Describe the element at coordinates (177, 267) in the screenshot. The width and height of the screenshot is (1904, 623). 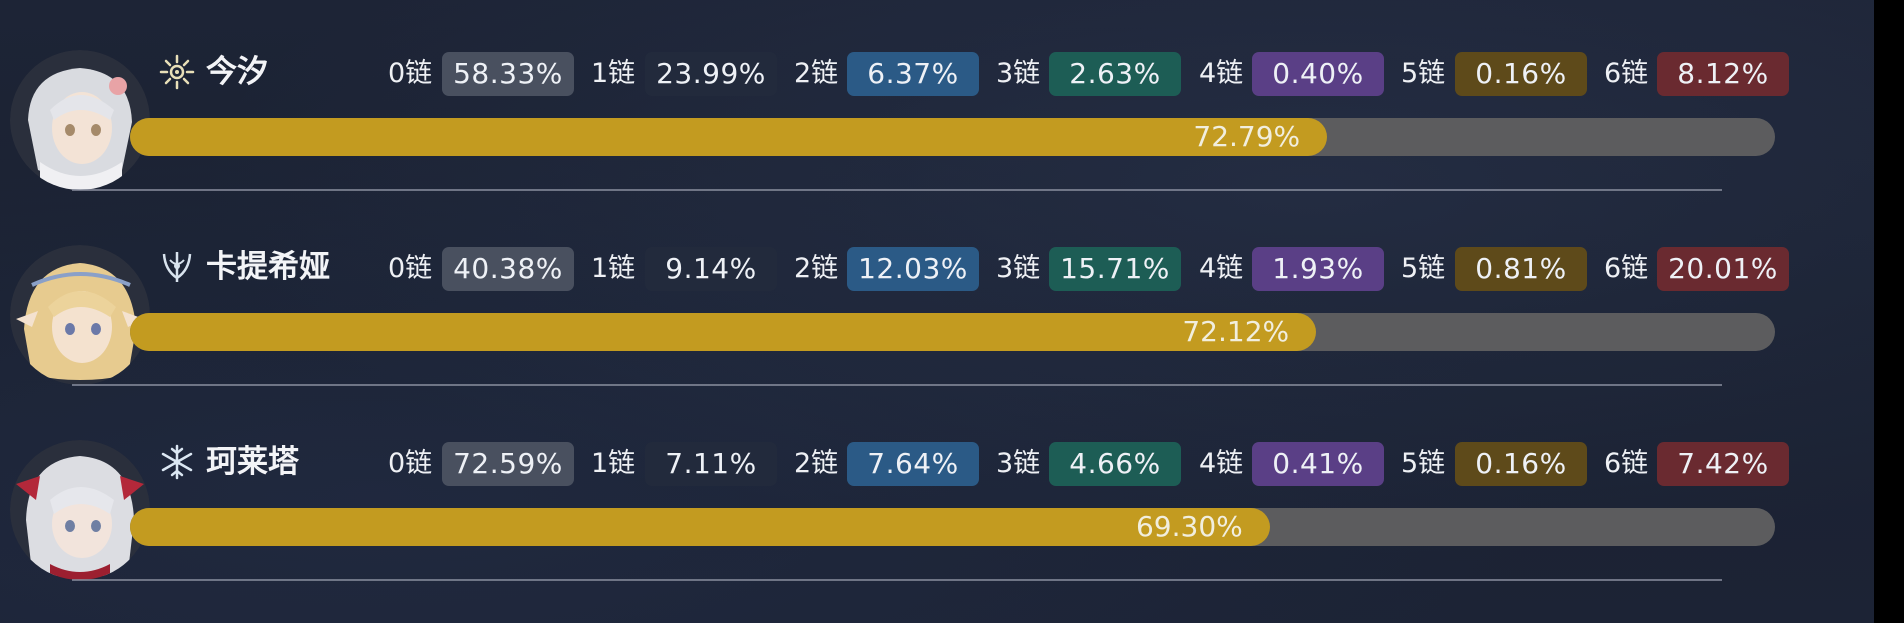
I see `aero-trident-icon` at that location.